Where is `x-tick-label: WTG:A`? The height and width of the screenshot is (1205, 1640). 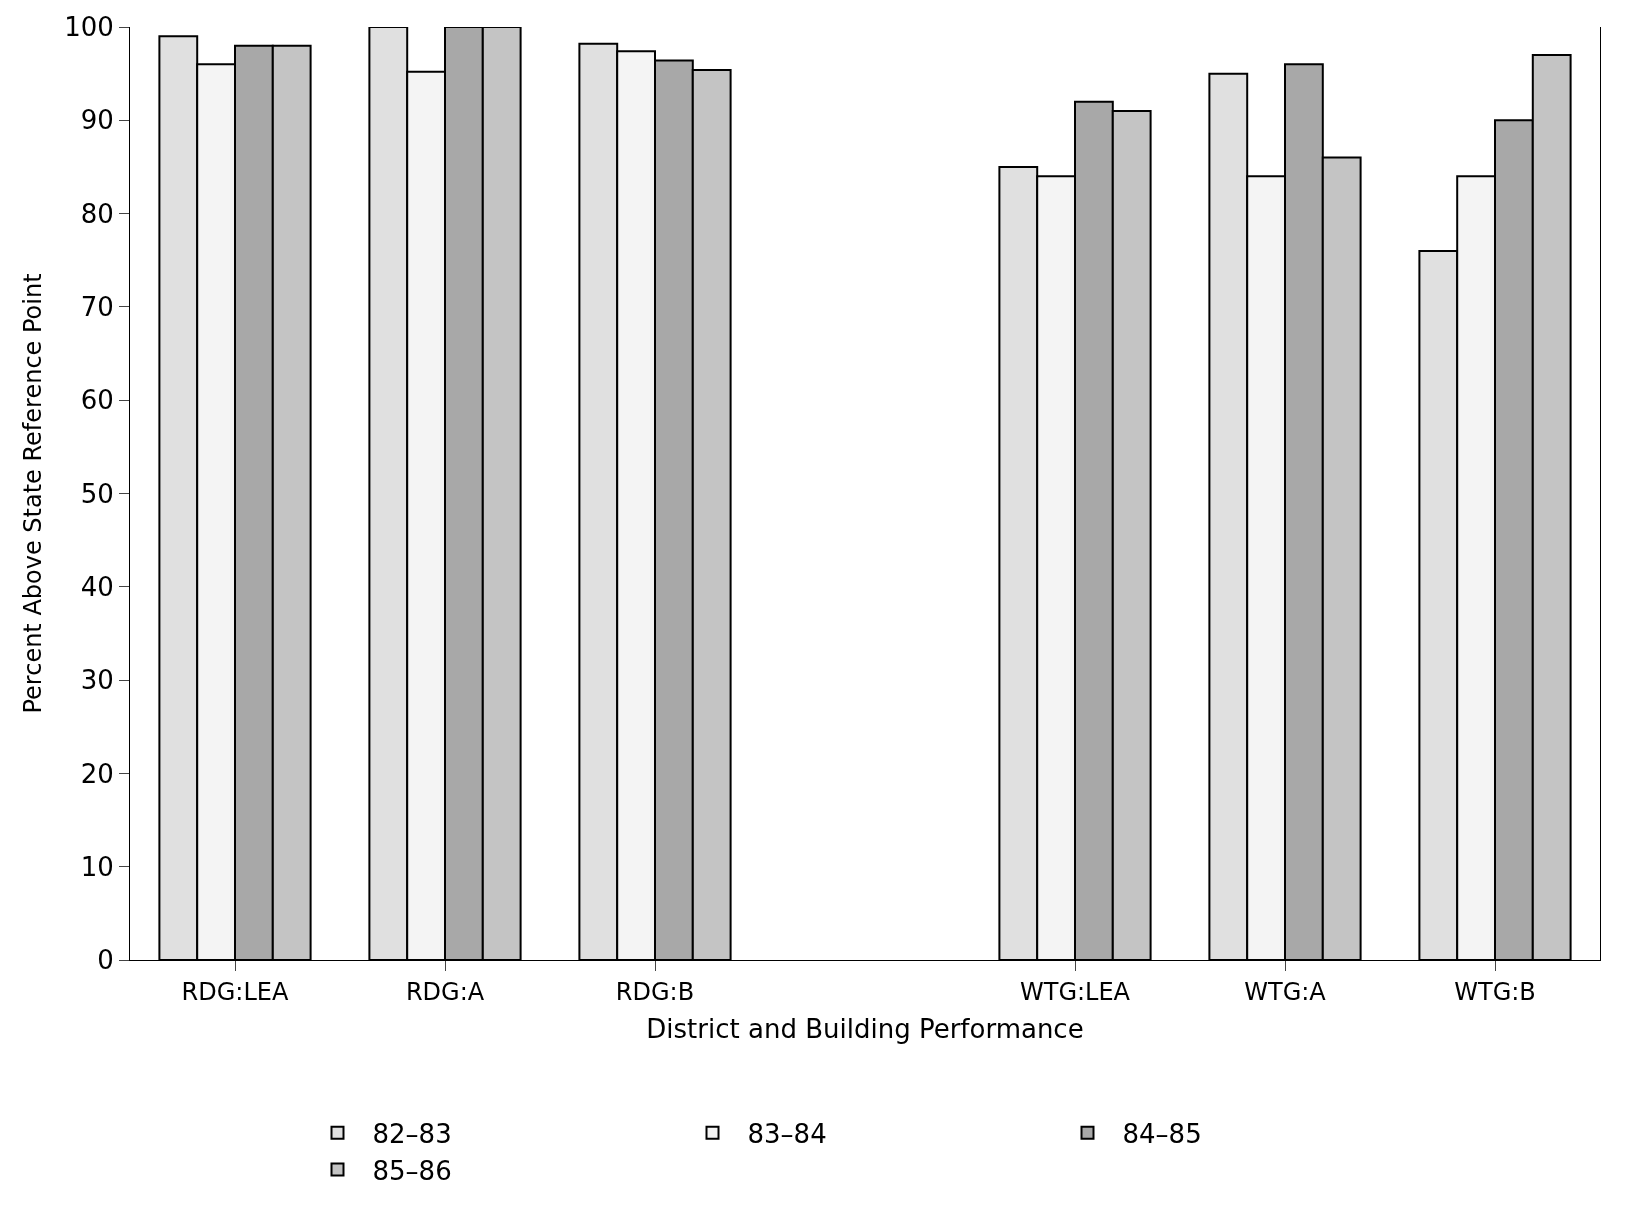 x-tick-label: WTG:A is located at coordinates (1285, 991).